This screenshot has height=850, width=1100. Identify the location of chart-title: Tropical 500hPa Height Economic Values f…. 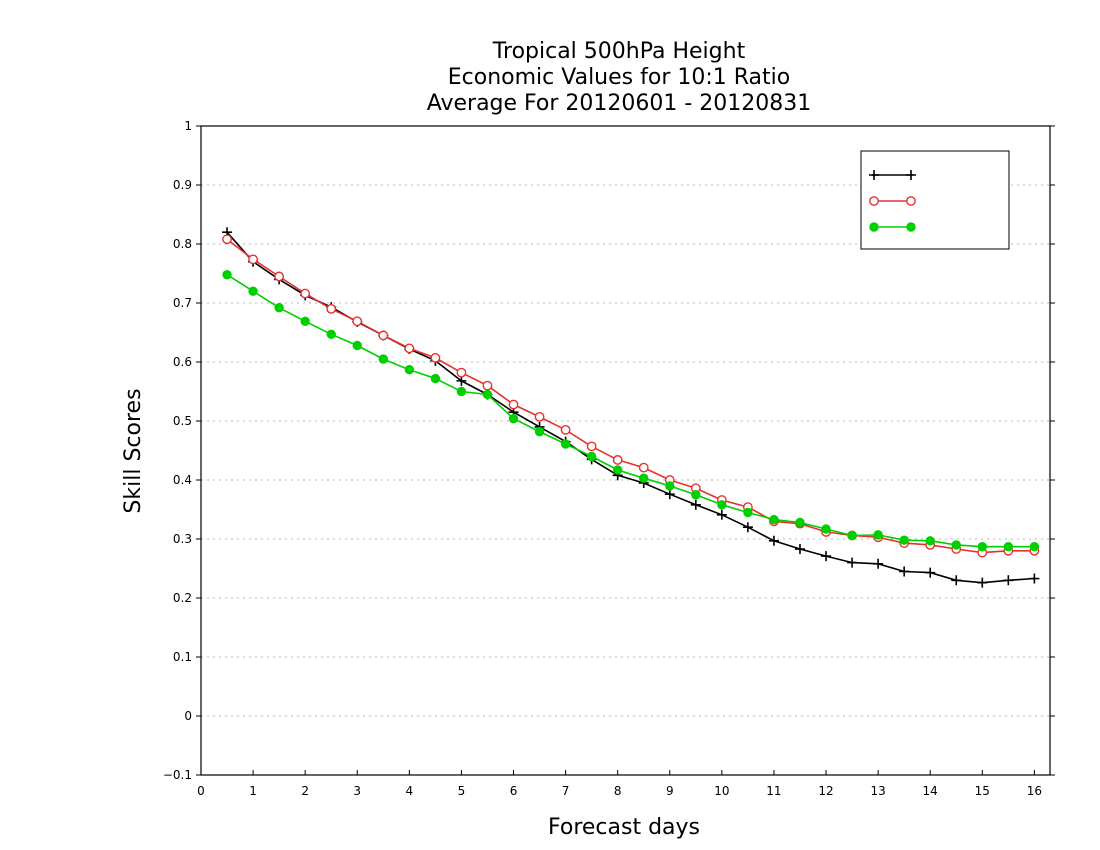
(619, 77).